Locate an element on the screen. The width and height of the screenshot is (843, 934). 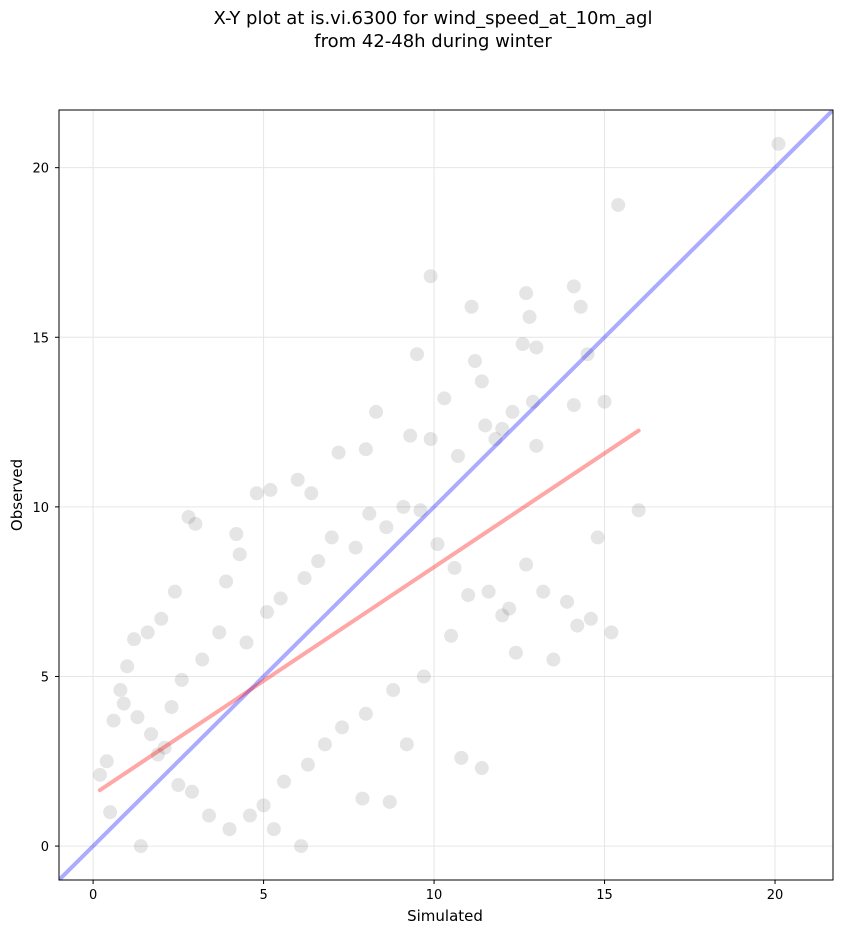
chart-title-line-2: from 42-48h during winter is located at coordinates (433, 41).